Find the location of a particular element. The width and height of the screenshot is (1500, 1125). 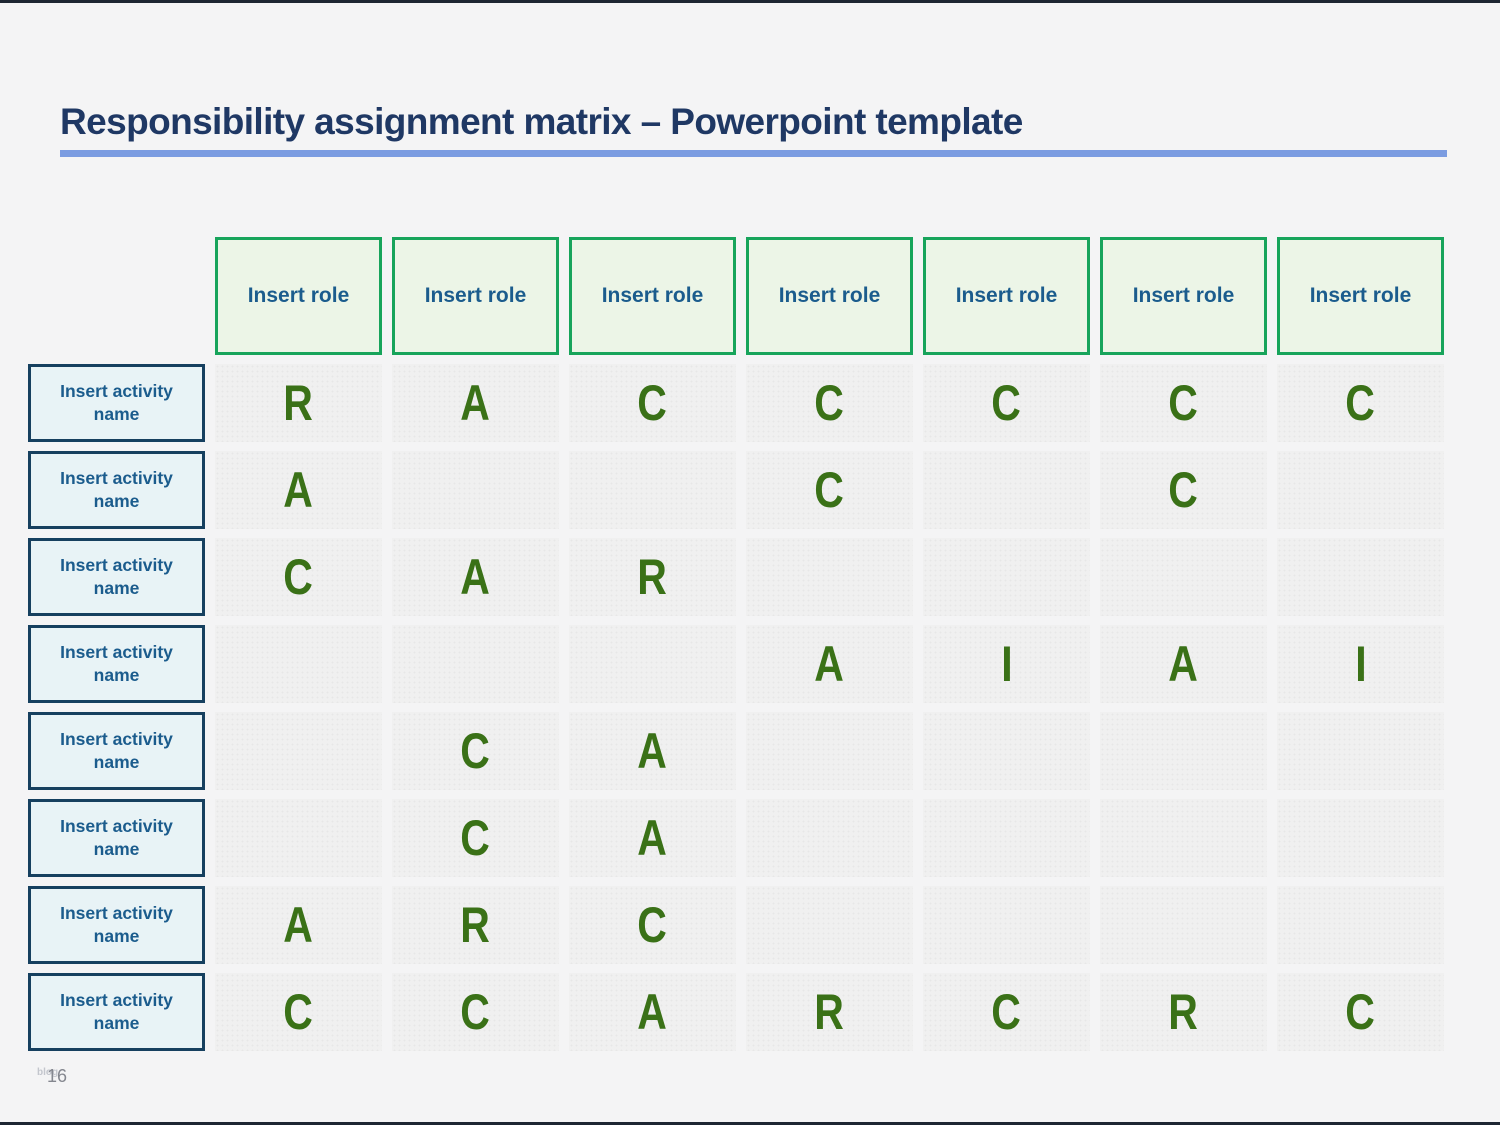

raci-cell-r7c7 is located at coordinates (1360, 925).